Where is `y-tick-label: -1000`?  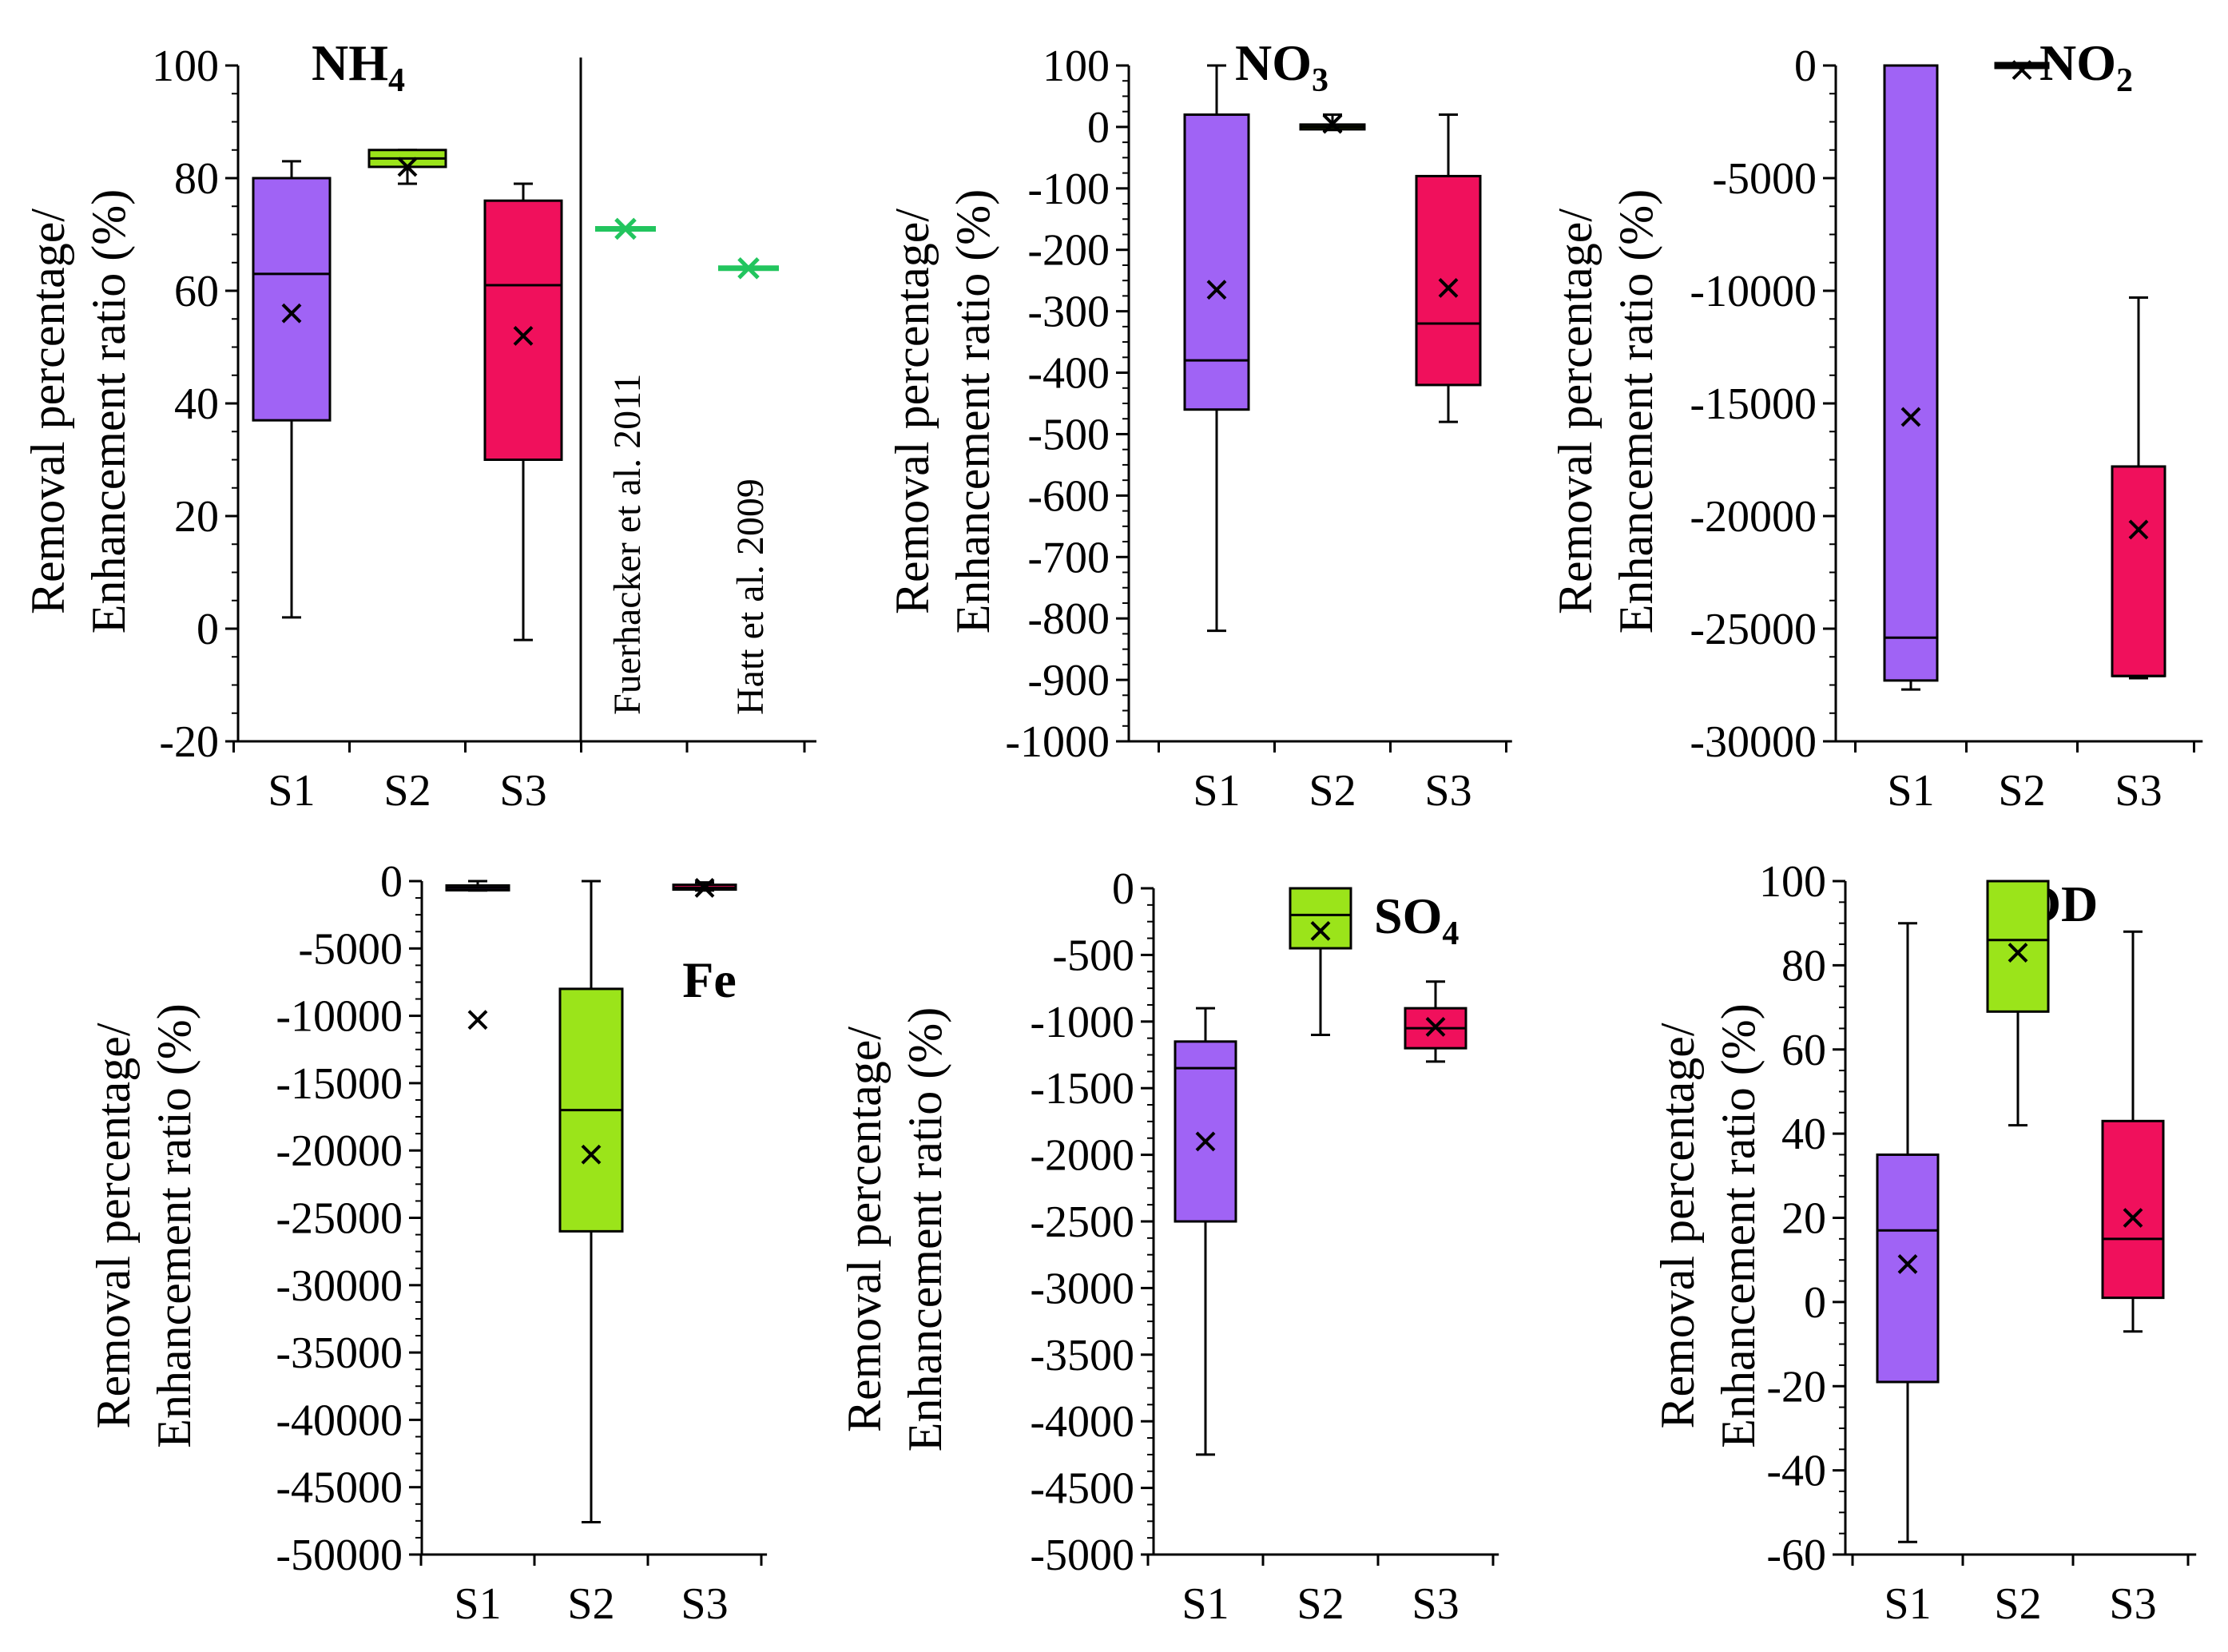 y-tick-label: -1000 is located at coordinates (1082, 1022).